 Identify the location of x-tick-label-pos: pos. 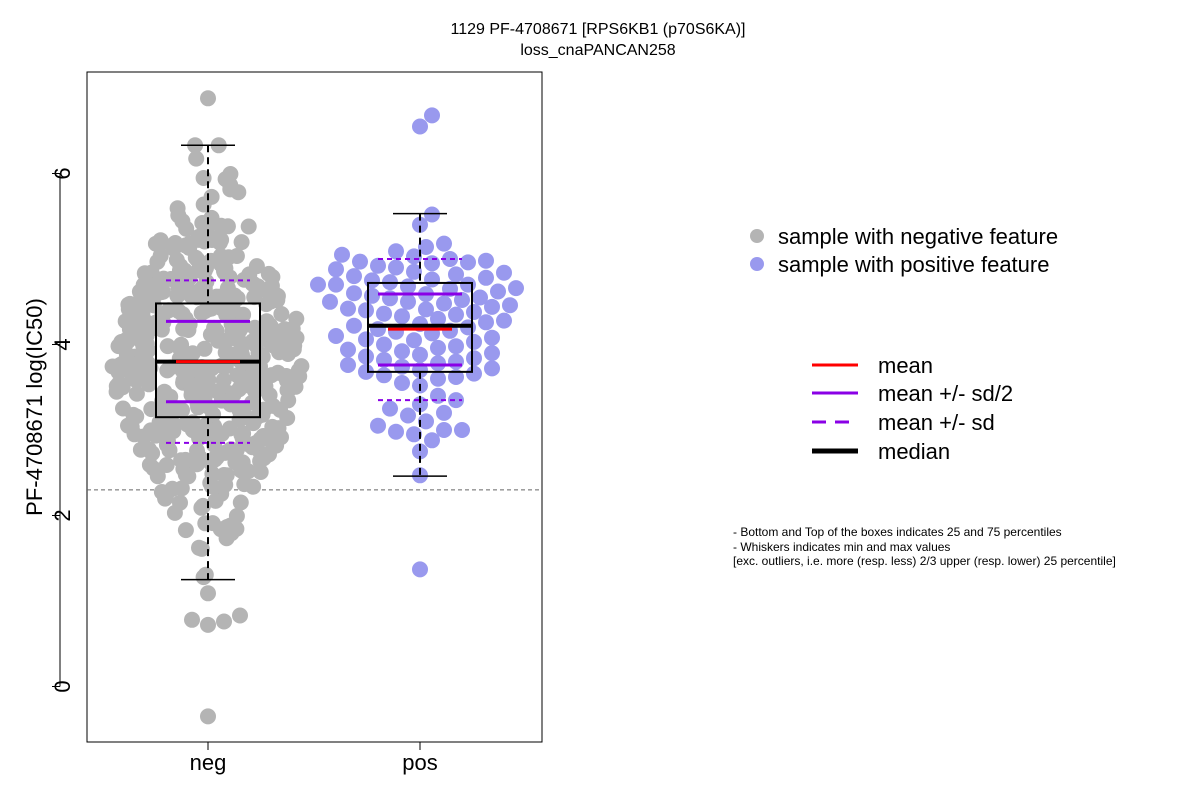
(419, 762).